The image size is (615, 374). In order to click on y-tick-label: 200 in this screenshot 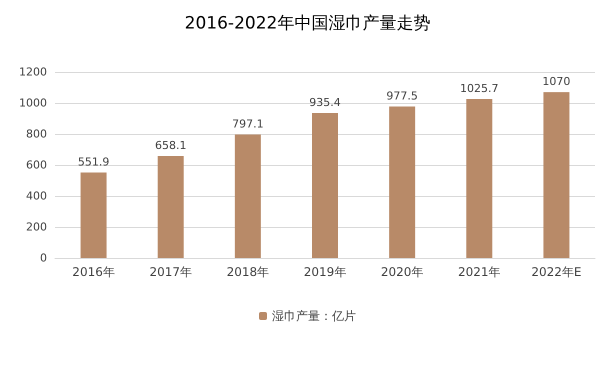, I will do `click(36, 227)`.